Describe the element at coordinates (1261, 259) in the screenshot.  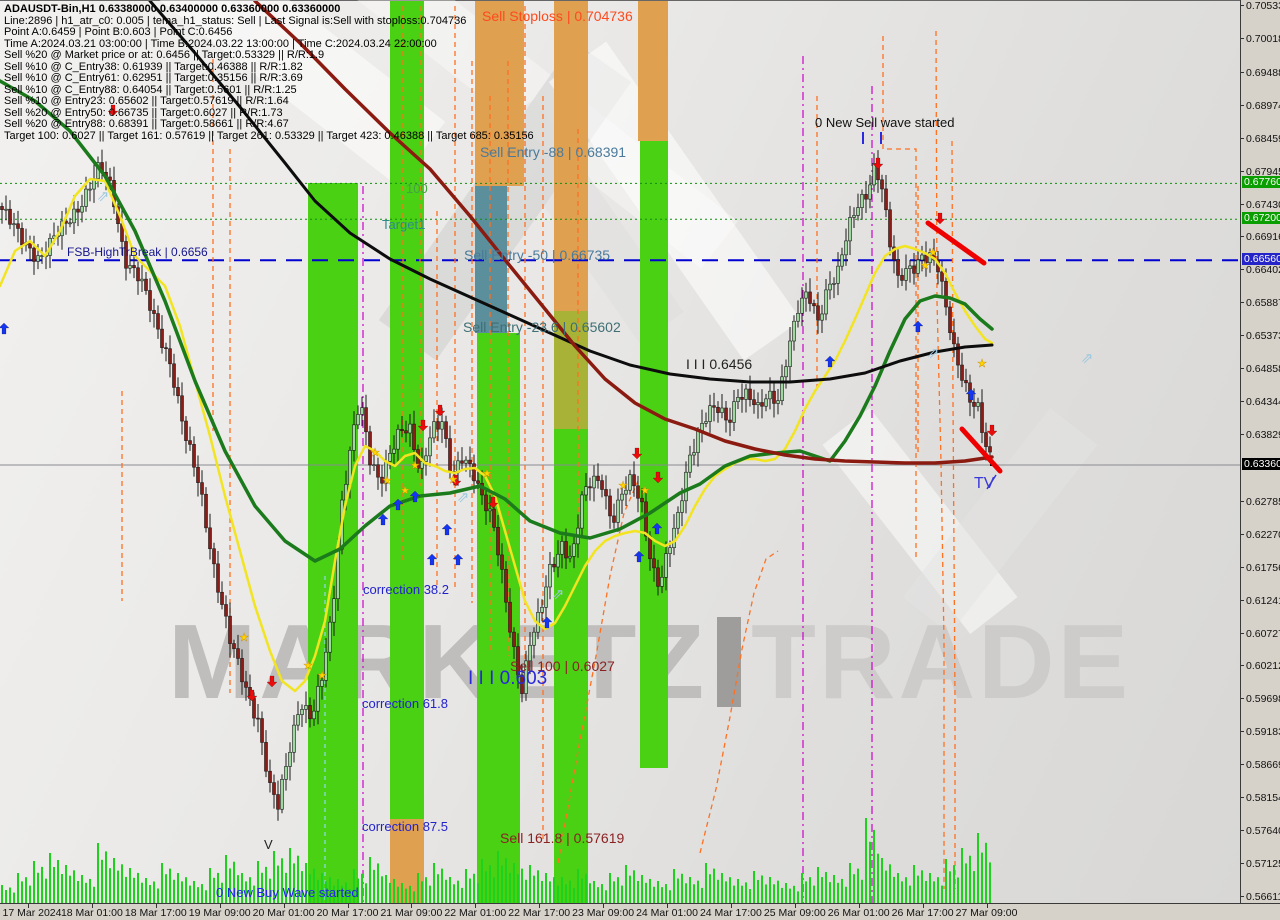
I see `price-marker-0.66560: 0.66560` at that location.